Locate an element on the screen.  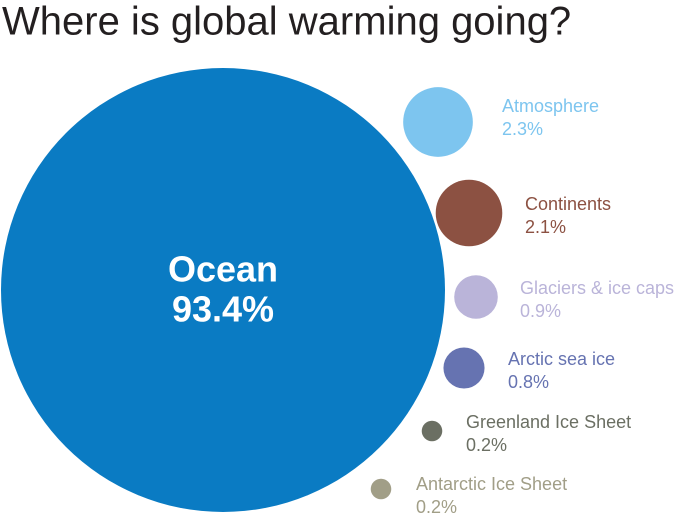
value-label: 0.9% is located at coordinates (540, 311).